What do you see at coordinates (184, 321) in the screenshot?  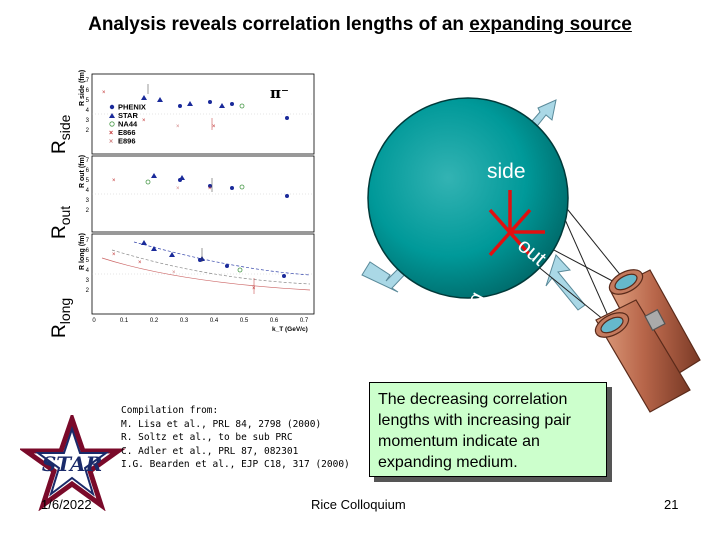 I see `svg-text: 0.3` at bounding box center [184, 321].